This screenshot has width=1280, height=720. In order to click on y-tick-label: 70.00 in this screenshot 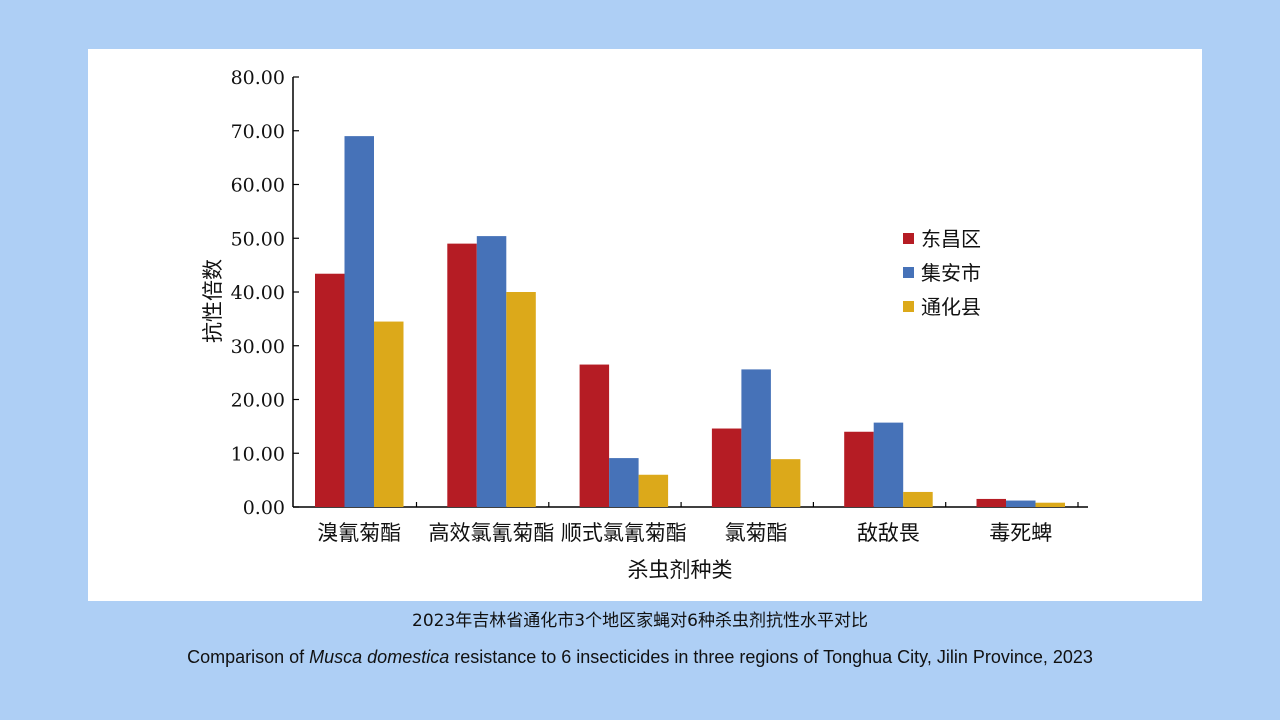, I will do `click(258, 132)`.